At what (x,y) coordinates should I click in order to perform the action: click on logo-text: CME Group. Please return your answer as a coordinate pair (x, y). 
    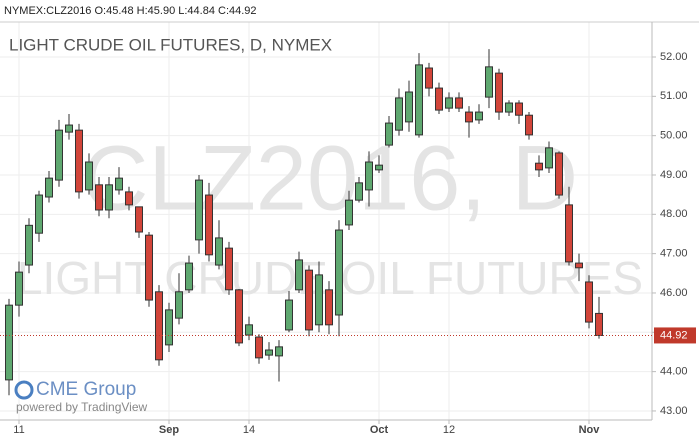
    Looking at the image, I should click on (86, 389).